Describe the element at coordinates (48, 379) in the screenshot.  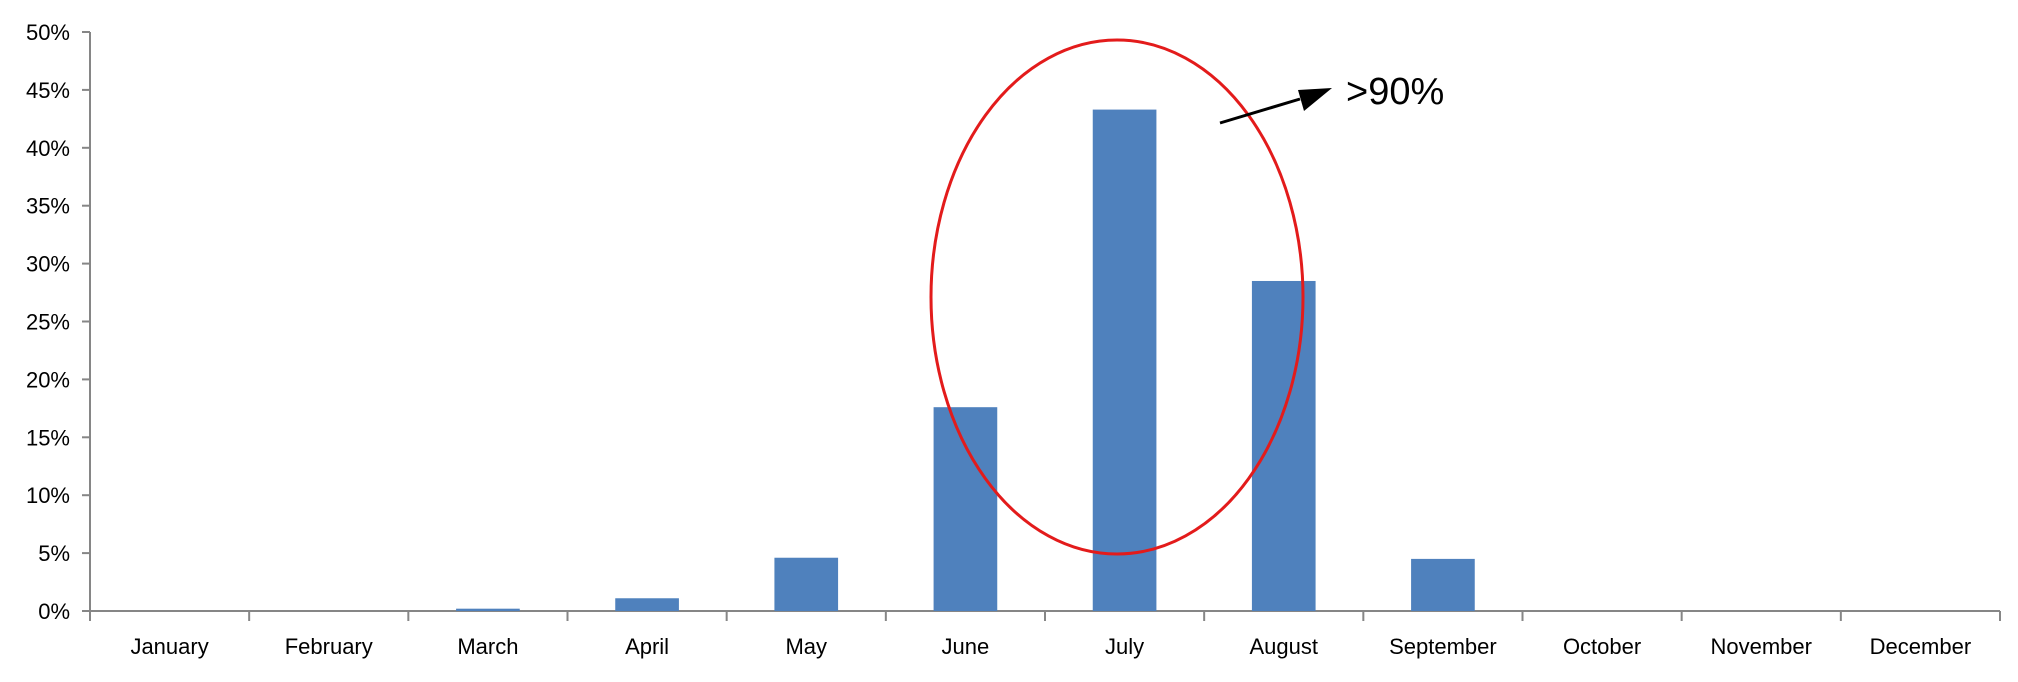
I see `y-tick-label: 20%` at that location.